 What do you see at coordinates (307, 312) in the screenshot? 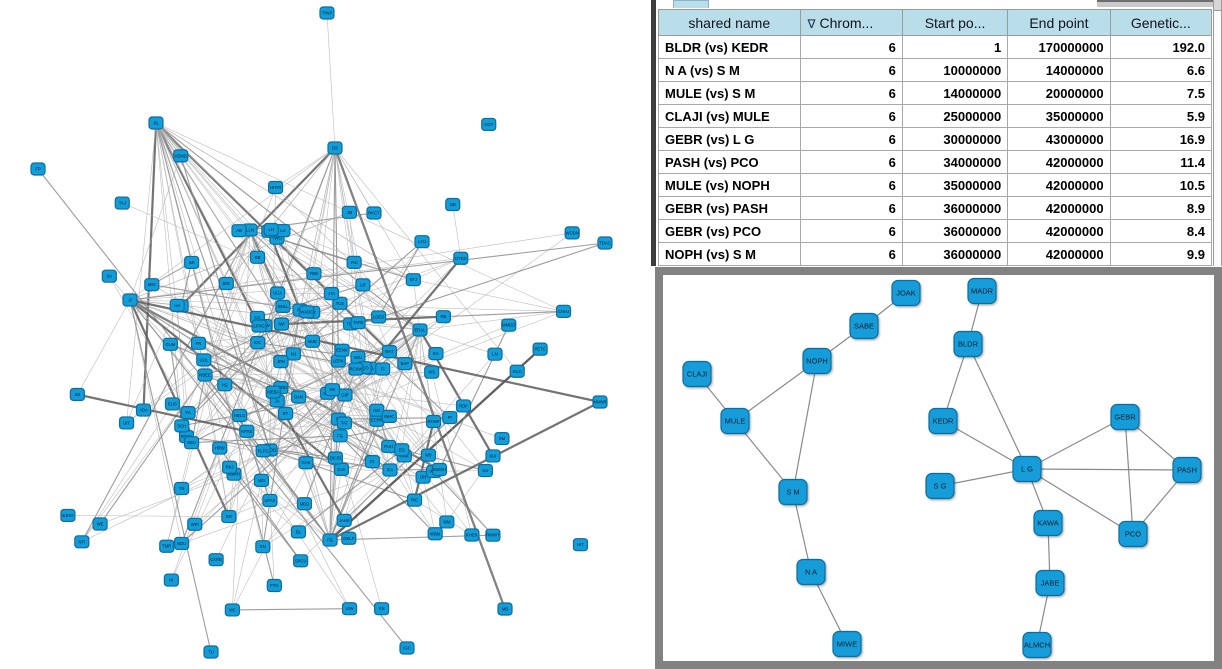
I see `overview-node: WADC` at bounding box center [307, 312].